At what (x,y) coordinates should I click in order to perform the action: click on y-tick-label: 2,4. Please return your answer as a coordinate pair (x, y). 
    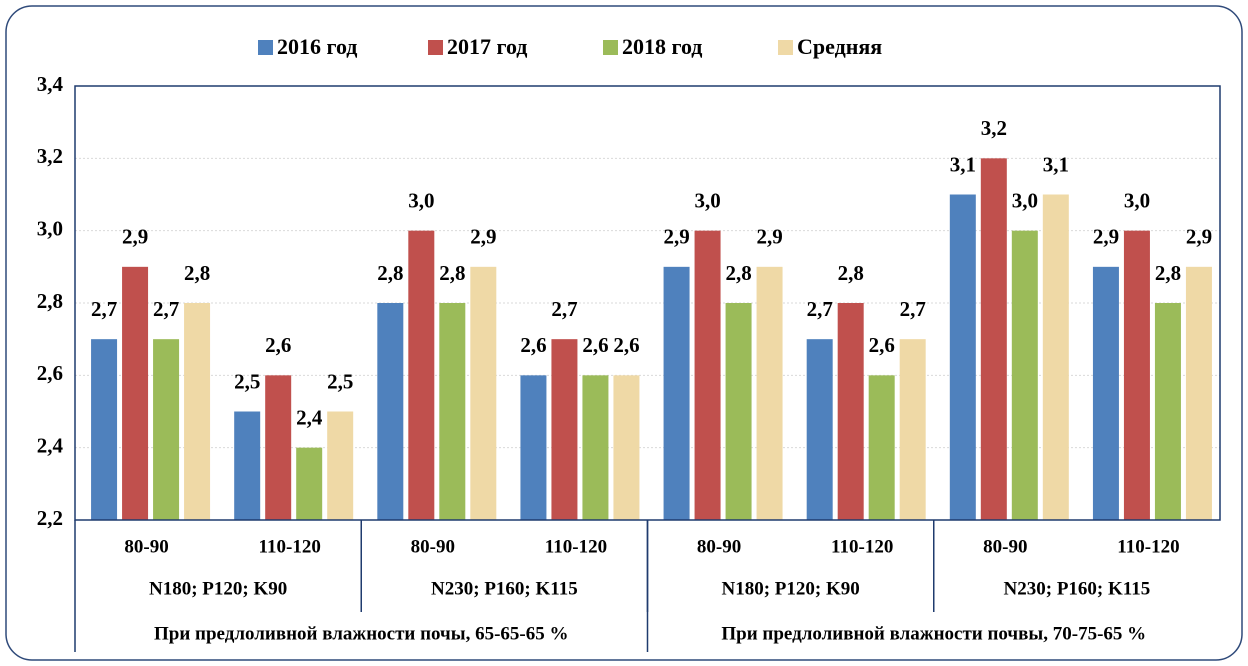
    Looking at the image, I should click on (50, 445).